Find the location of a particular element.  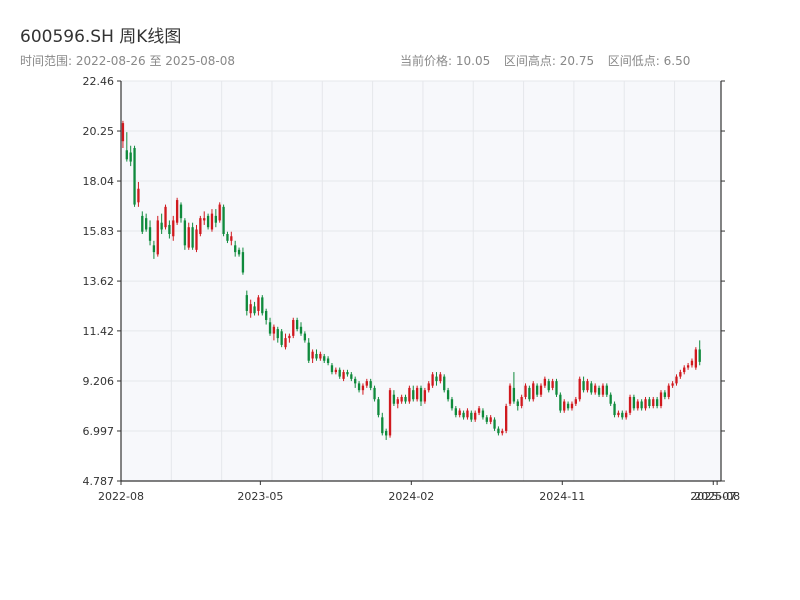

range-high-value: 20.75 is located at coordinates (577, 61).